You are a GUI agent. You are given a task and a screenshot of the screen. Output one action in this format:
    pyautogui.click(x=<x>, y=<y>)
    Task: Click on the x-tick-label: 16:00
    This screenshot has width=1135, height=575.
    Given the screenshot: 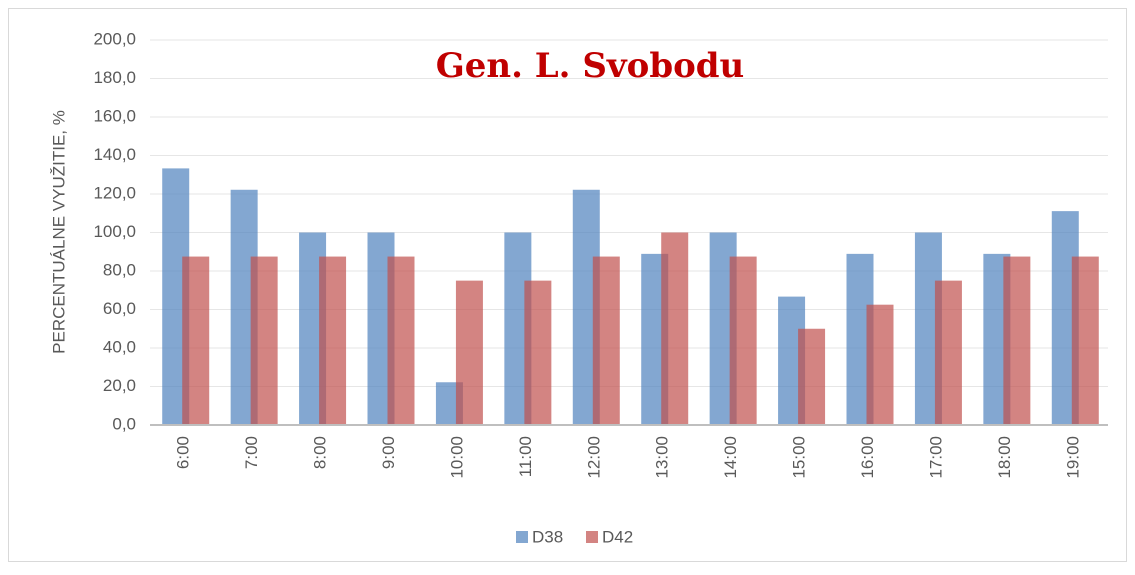 What is the action you would take?
    pyautogui.click(x=867, y=457)
    